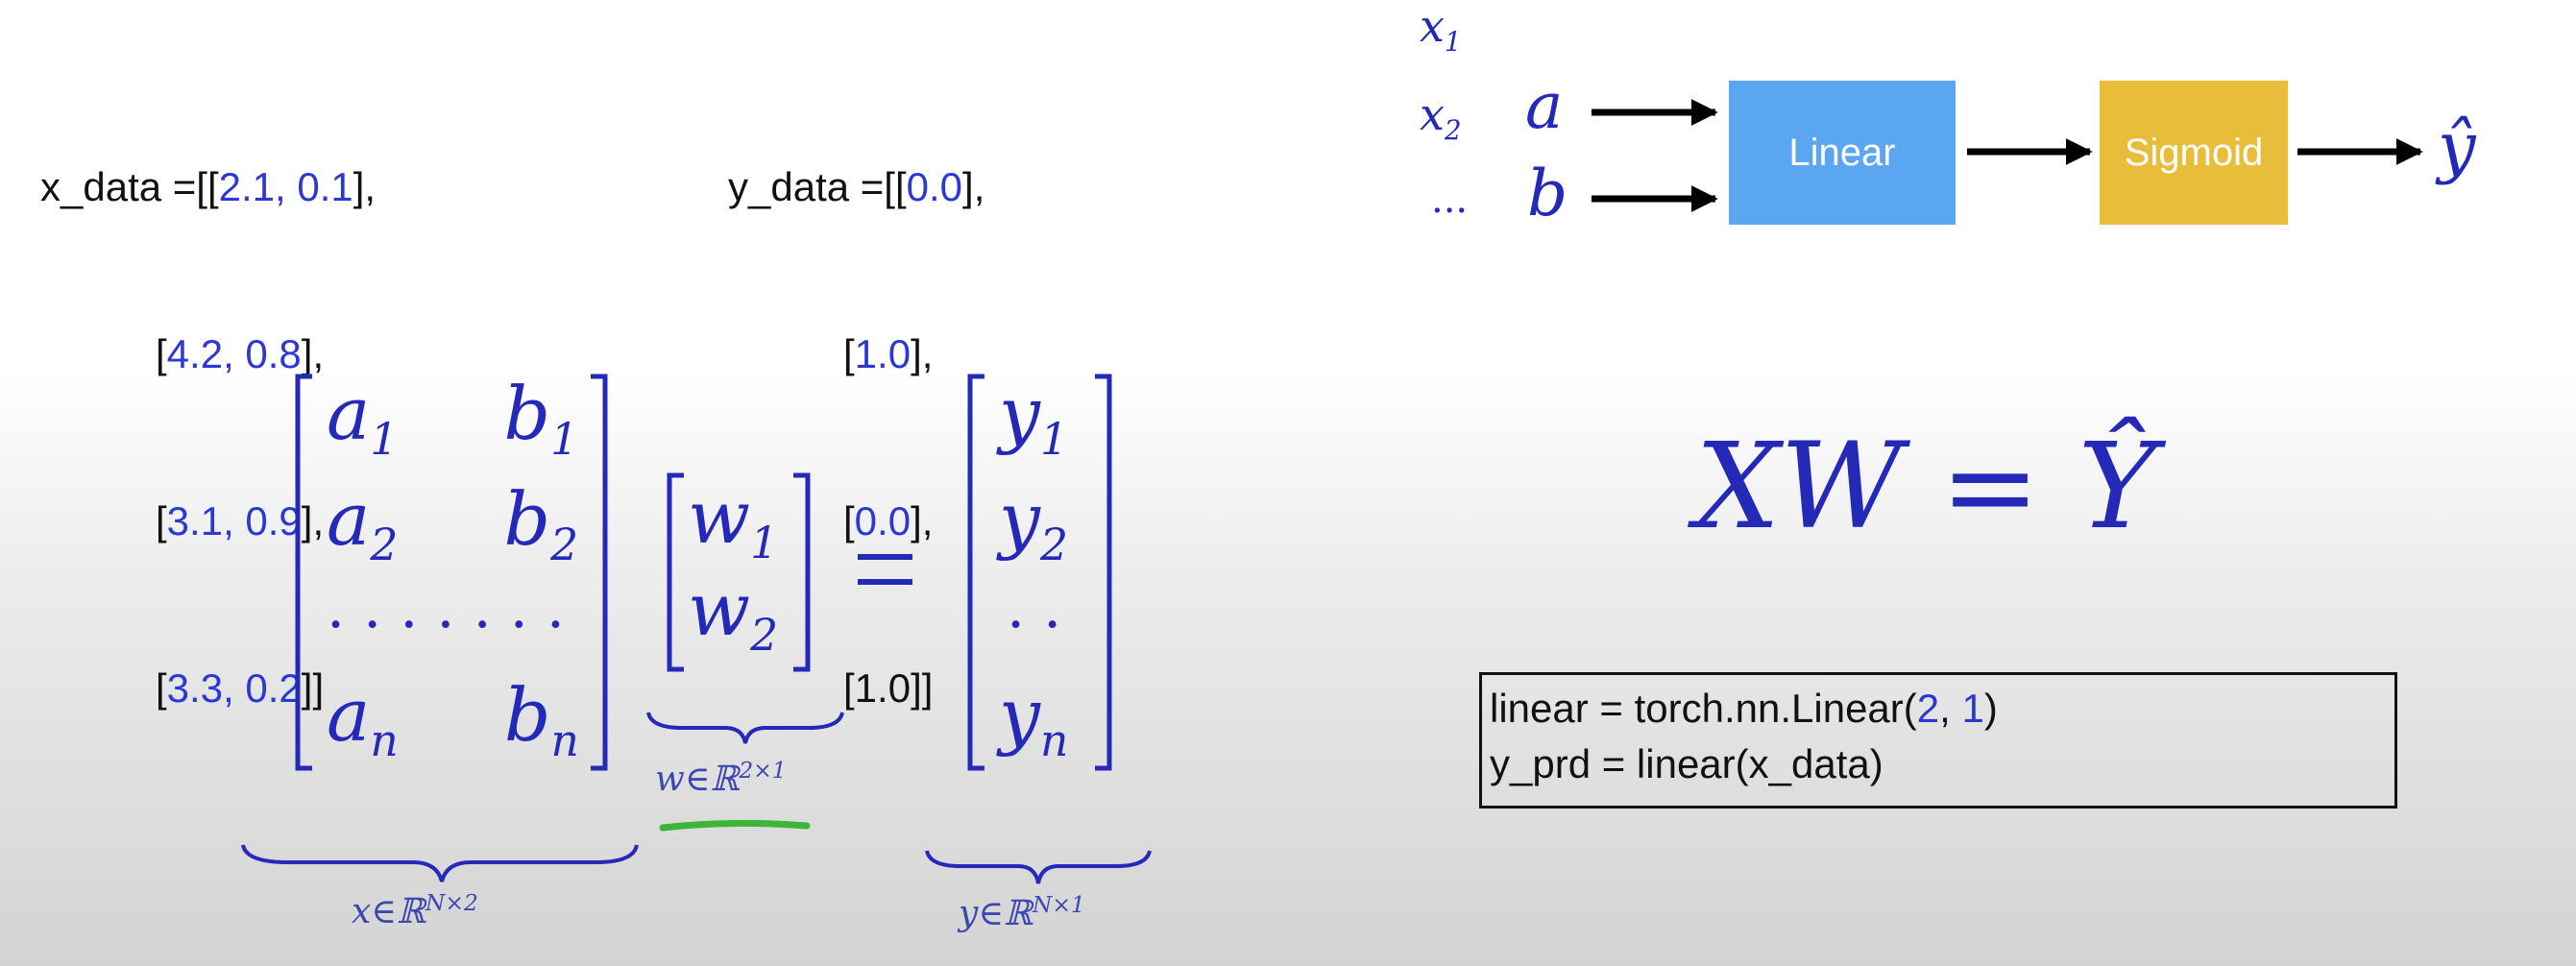 The image size is (2576, 966). Describe the element at coordinates (1744, 708) in the screenshot. I see `code-line-1: linear = torch.nn.Linear(2, 1)` at that location.